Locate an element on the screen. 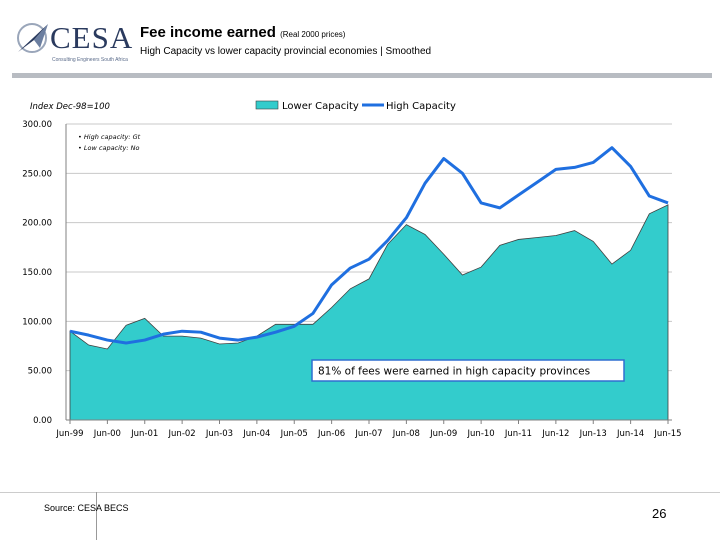 Image resolution: width=720 pixels, height=540 pixels. x-tick-label: Jun-04 is located at coordinates (256, 434).